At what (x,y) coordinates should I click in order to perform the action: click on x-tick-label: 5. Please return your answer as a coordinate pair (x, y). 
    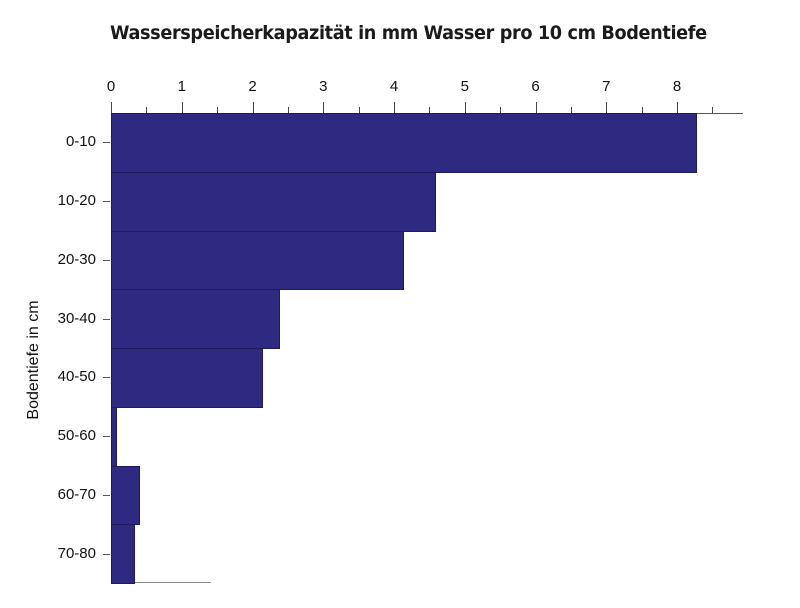
    Looking at the image, I should click on (464, 86).